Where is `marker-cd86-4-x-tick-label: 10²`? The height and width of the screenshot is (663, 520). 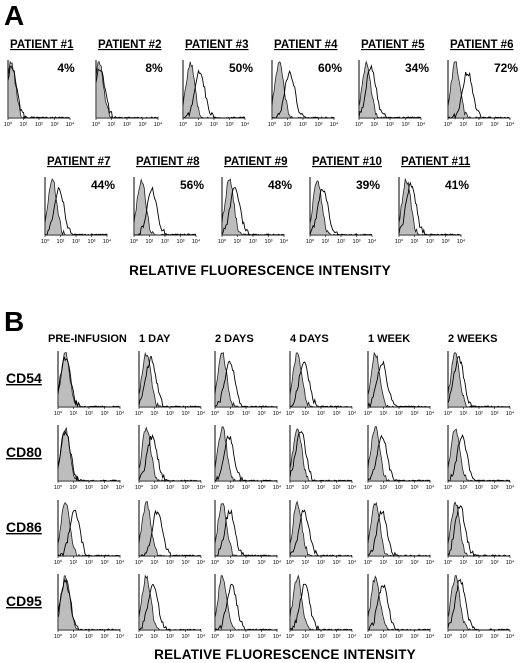
marker-cd86-4-x-tick-label: 10² is located at coordinates (399, 563).